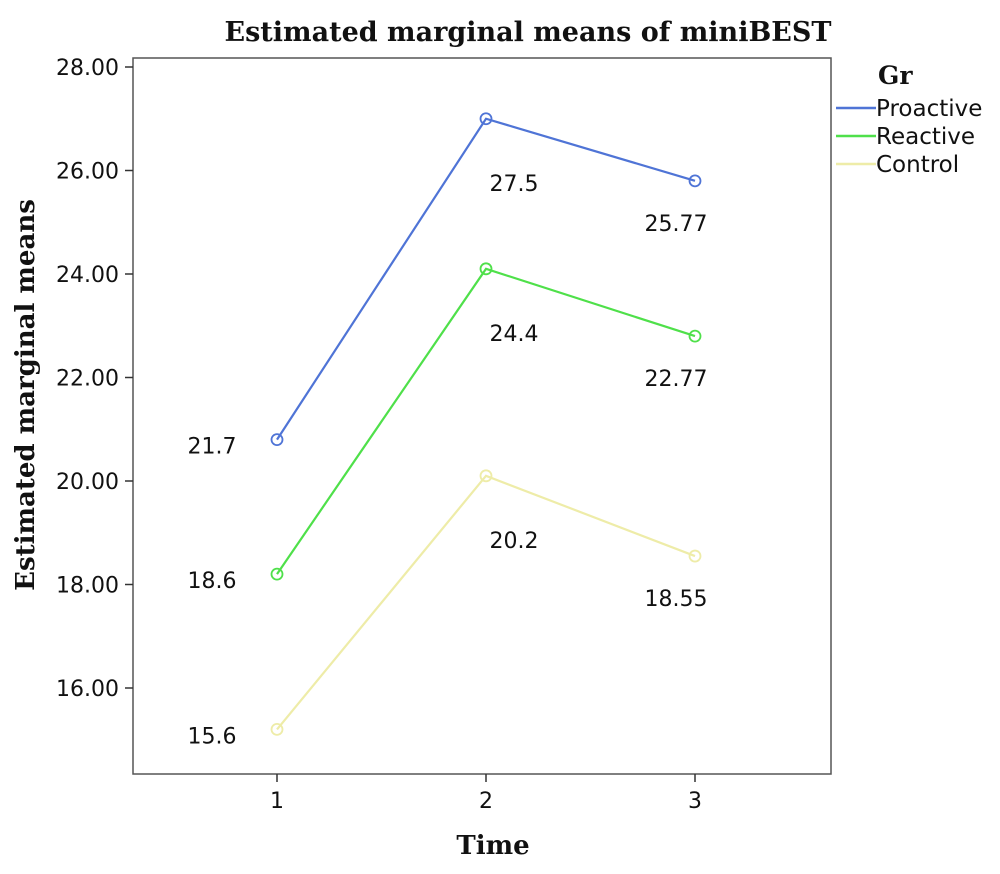  What do you see at coordinates (87, 172) in the screenshot?
I see `y-tick-label: 26.00` at bounding box center [87, 172].